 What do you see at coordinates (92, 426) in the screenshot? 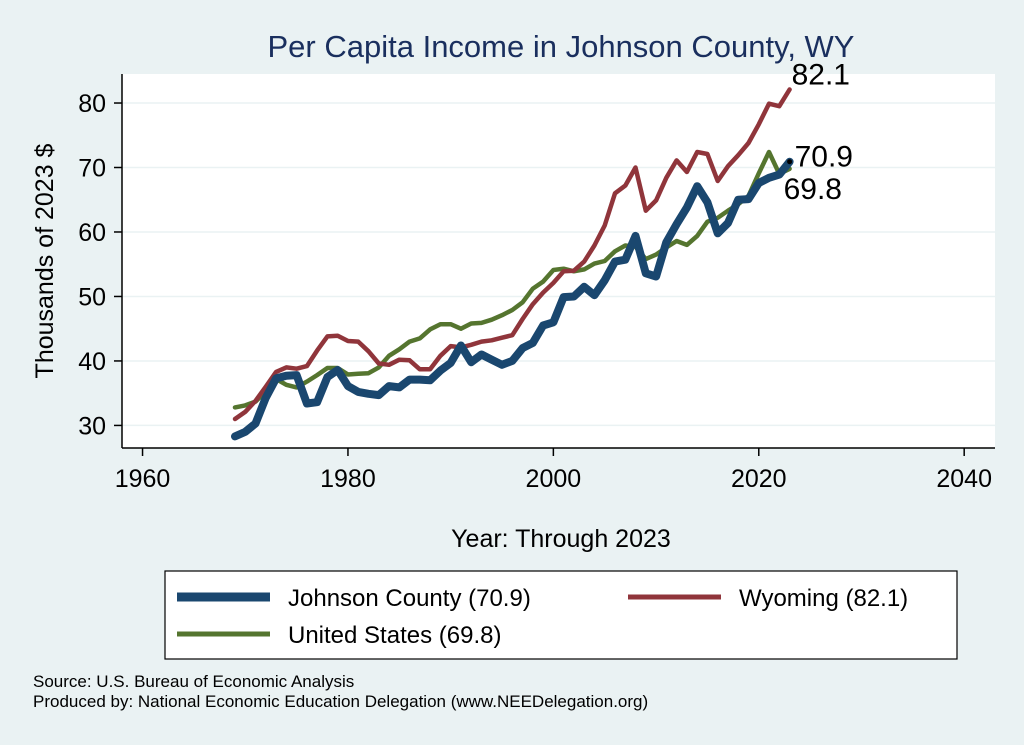
I see `y-tick-label: 30` at bounding box center [92, 426].